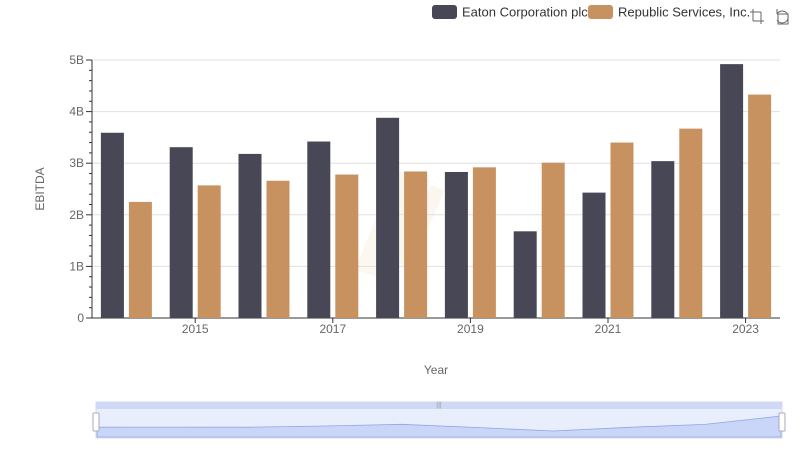  I want to click on y-tick-label: 4B, so click(76, 112).